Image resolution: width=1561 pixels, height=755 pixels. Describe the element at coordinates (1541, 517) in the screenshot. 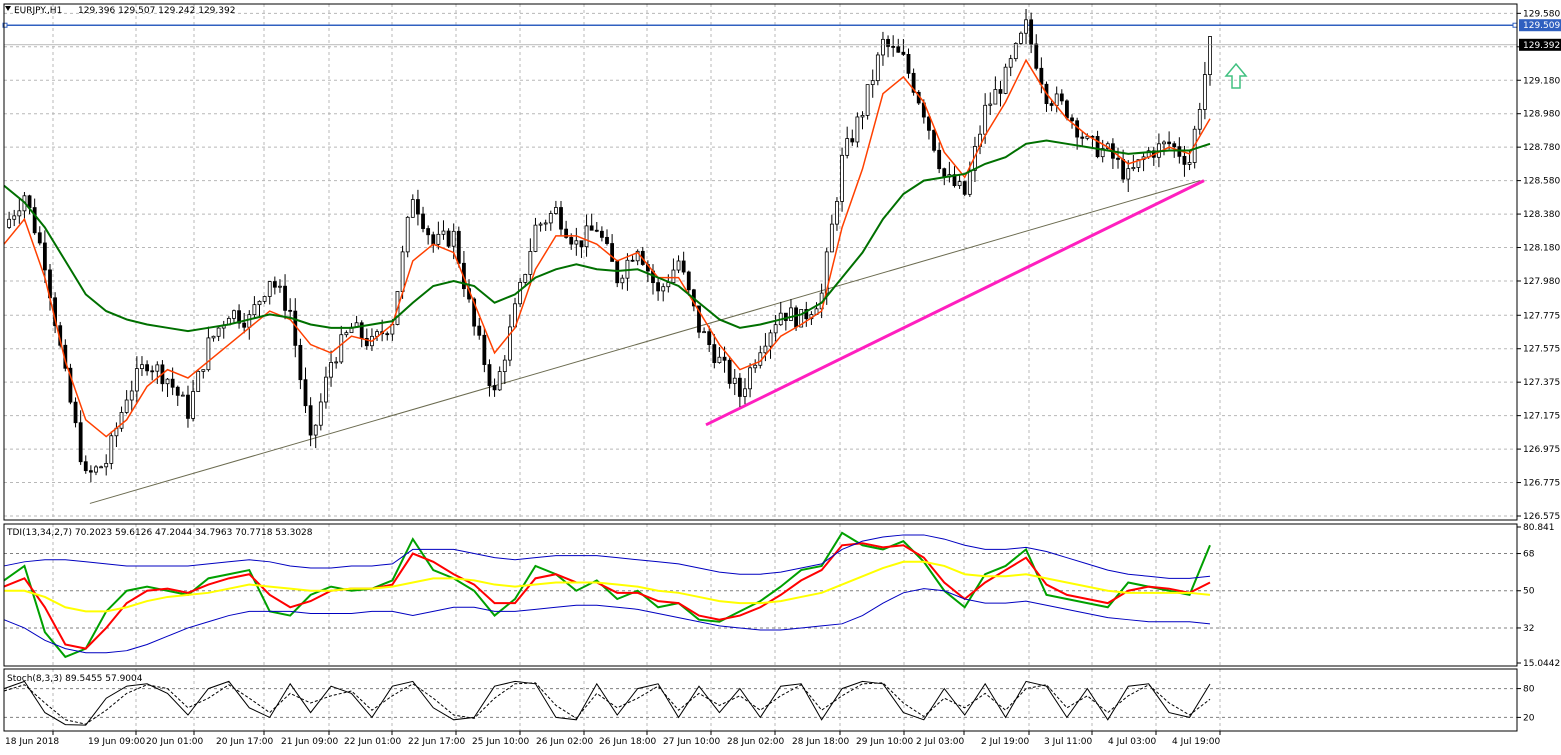

I see `y-tick-label: 126.575` at that location.